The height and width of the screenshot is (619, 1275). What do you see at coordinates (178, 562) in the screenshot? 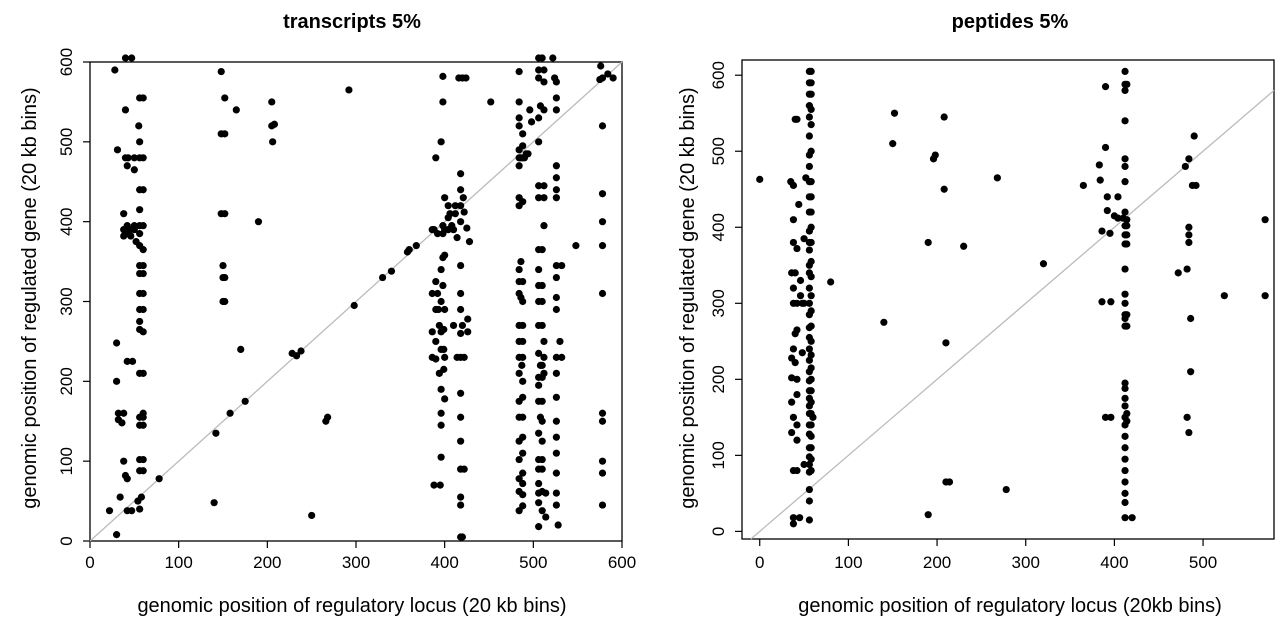
I see `x-tick-label: 100` at bounding box center [178, 562].